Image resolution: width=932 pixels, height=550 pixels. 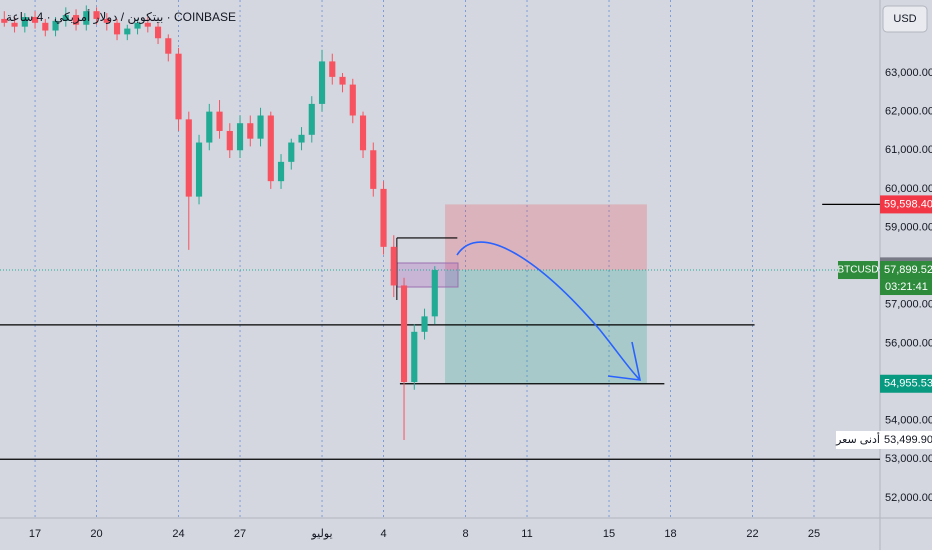 I want to click on x-tick-label: 22, so click(x=752, y=534).